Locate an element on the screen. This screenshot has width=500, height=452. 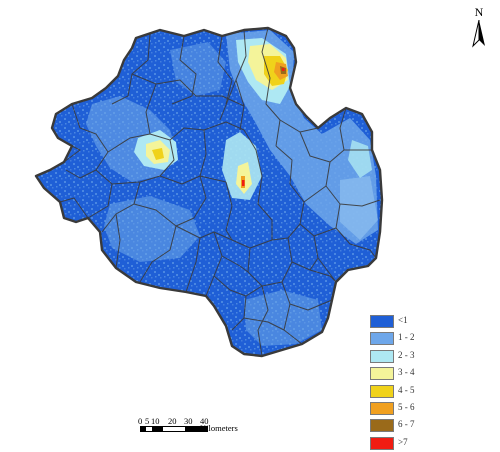
scale-bar-unit: Kilometers is located at coordinates (219, 428).